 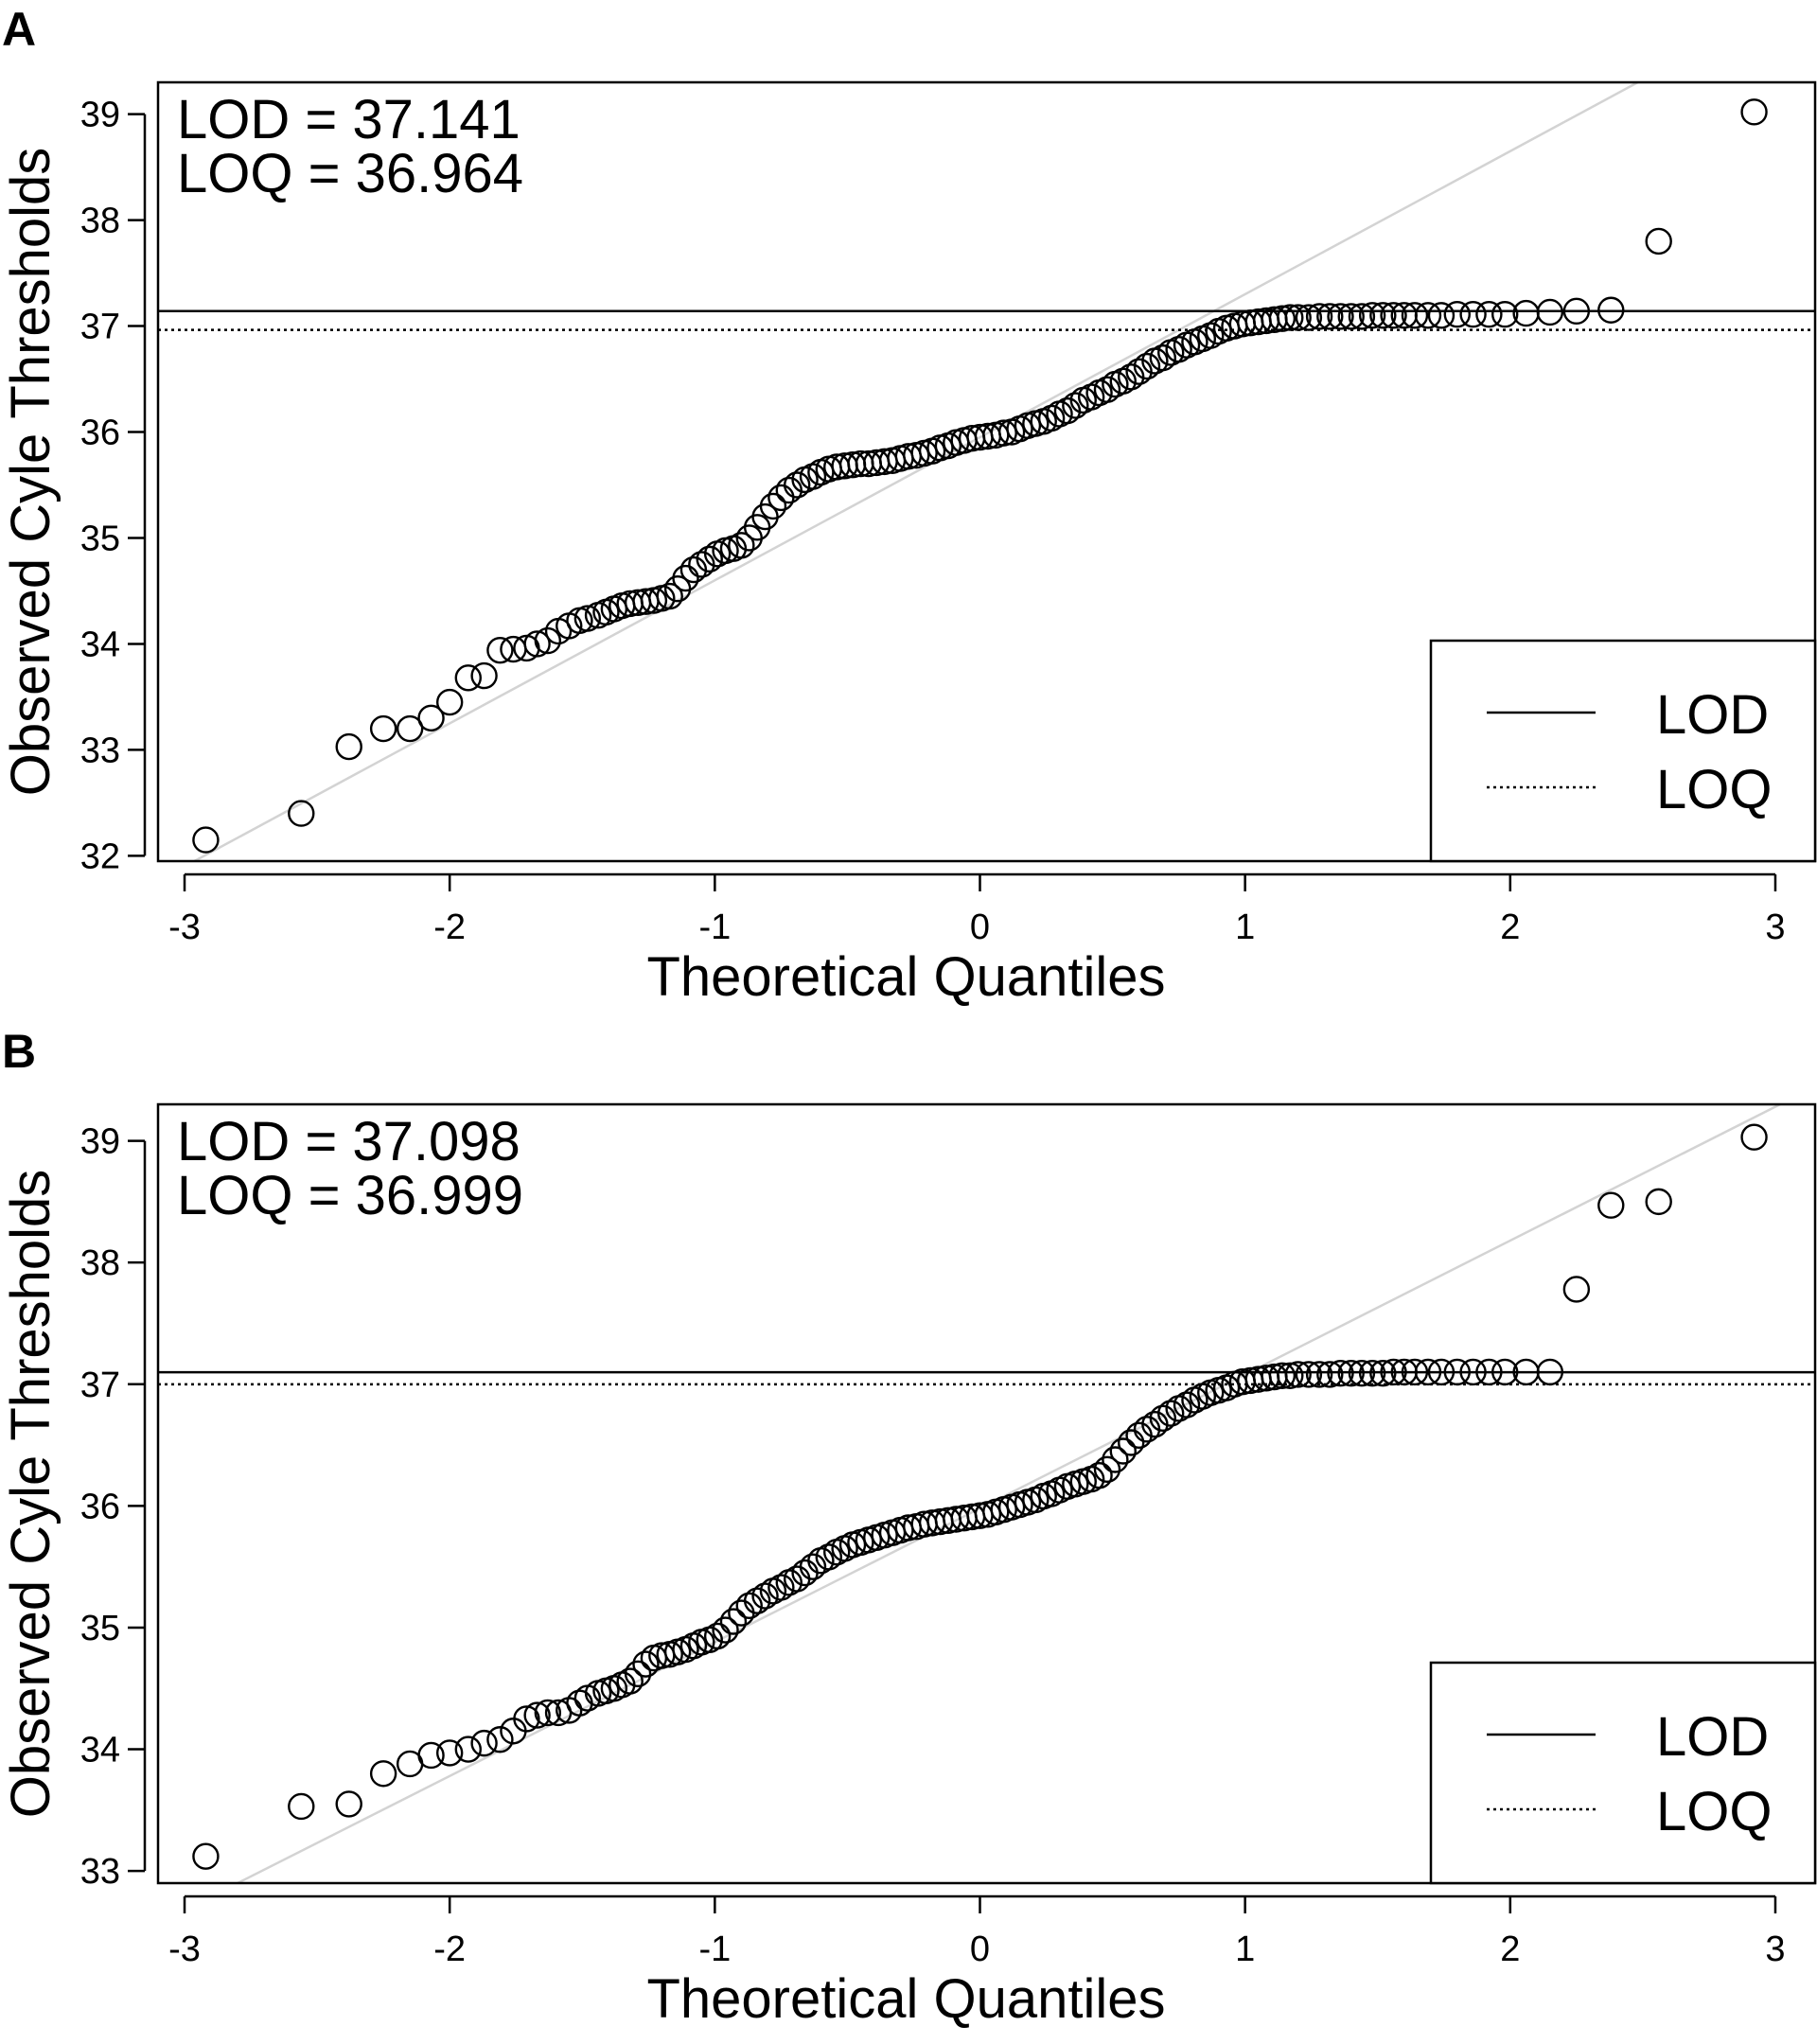 I want to click on legend-label-lod: LOD, so click(x=1712, y=1737).